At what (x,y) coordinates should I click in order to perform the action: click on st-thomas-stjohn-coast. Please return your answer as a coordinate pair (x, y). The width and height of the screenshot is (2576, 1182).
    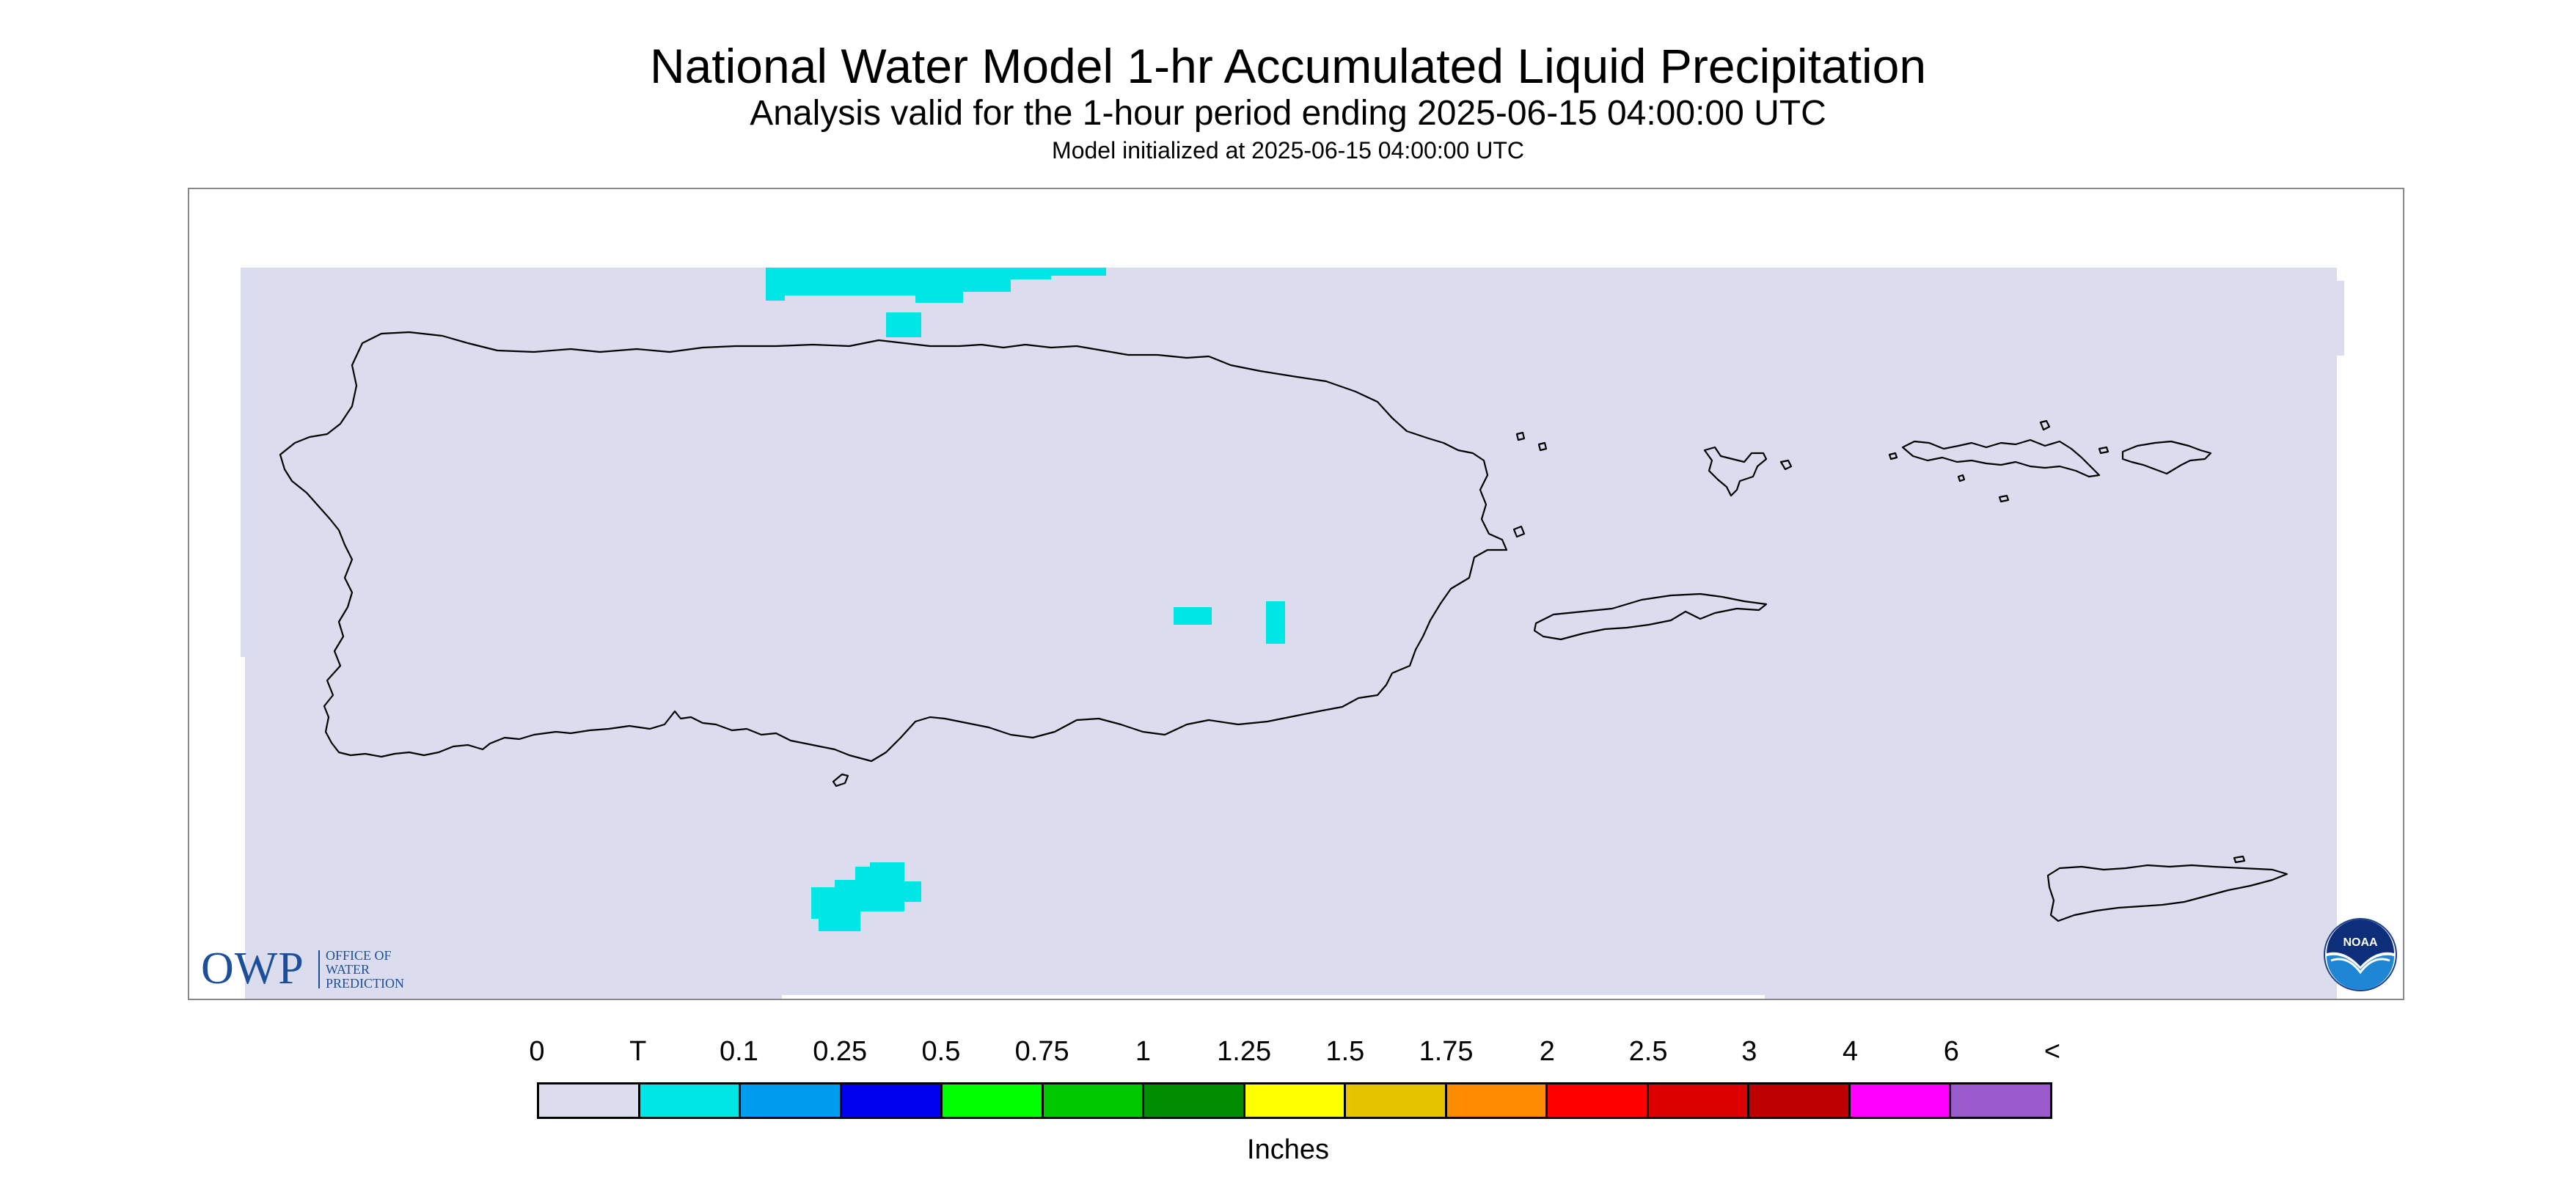
    Looking at the image, I should click on (2056, 458).